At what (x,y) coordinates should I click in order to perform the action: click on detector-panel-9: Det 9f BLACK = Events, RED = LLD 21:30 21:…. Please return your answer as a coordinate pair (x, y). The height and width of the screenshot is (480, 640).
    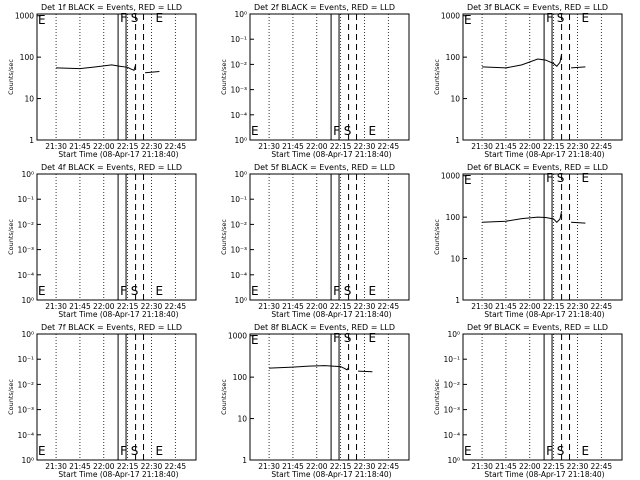
    Looking at the image, I should click on (528, 401).